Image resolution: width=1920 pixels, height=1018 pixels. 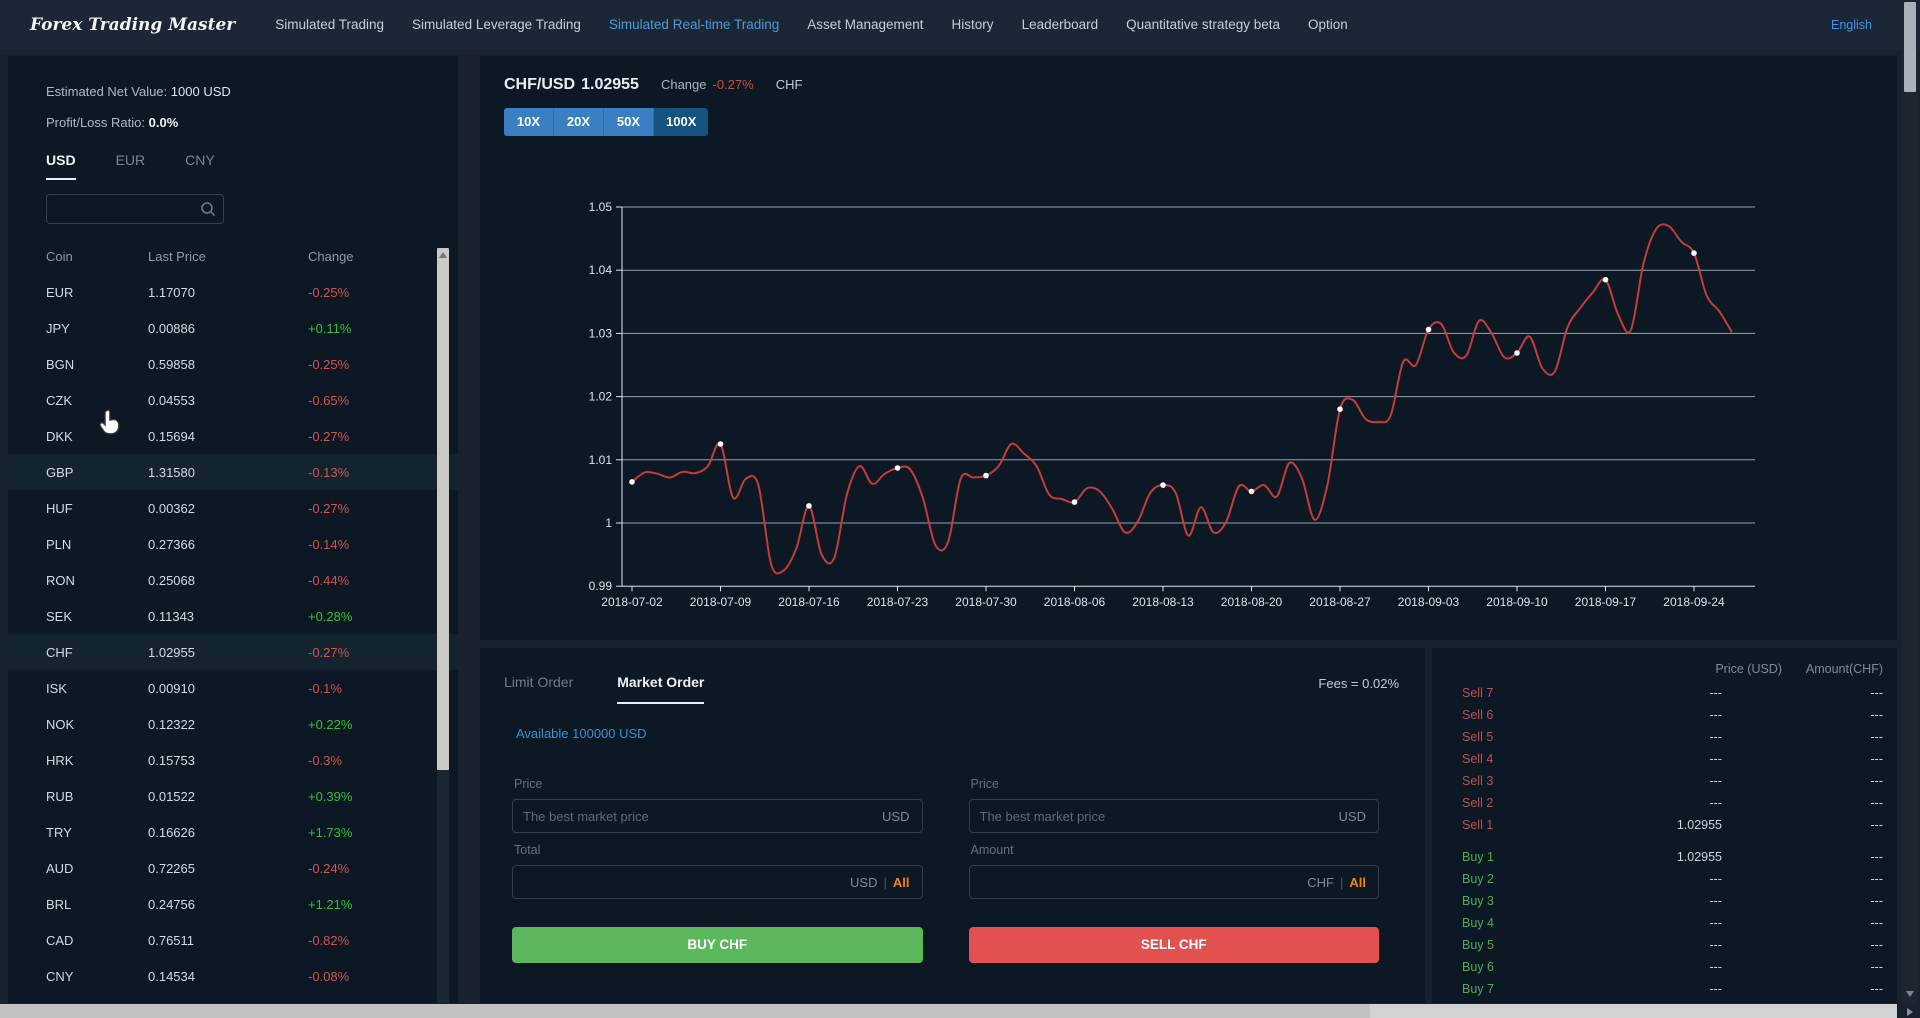 I want to click on horizontal-scrollbar, so click(x=956, y=1011).